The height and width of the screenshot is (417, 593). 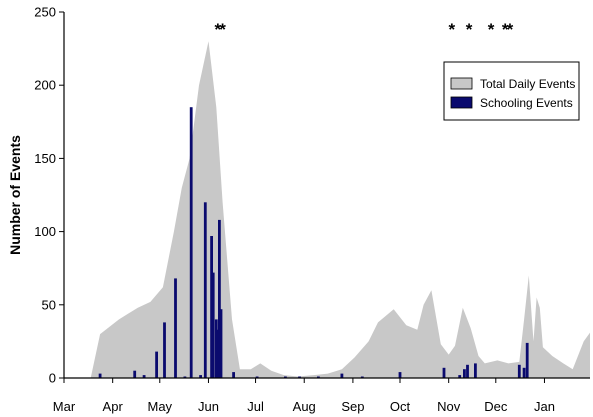 What do you see at coordinates (45, 231) in the screenshot?
I see `y-tick-label: 100` at bounding box center [45, 231].